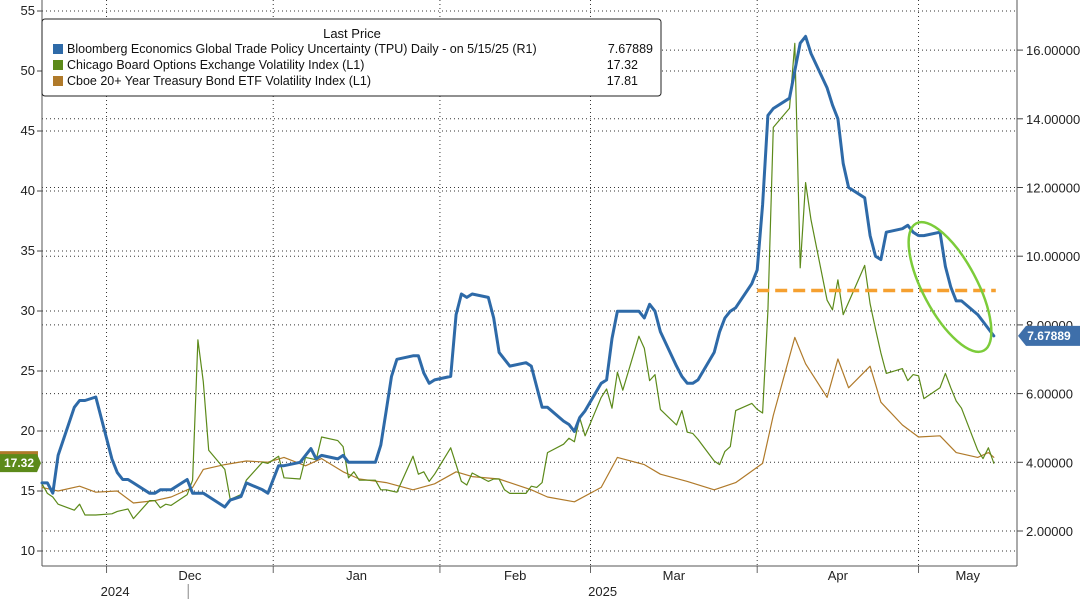 This screenshot has width=1082, height=599. I want to click on x-axis-month-label: Jan, so click(356, 575).